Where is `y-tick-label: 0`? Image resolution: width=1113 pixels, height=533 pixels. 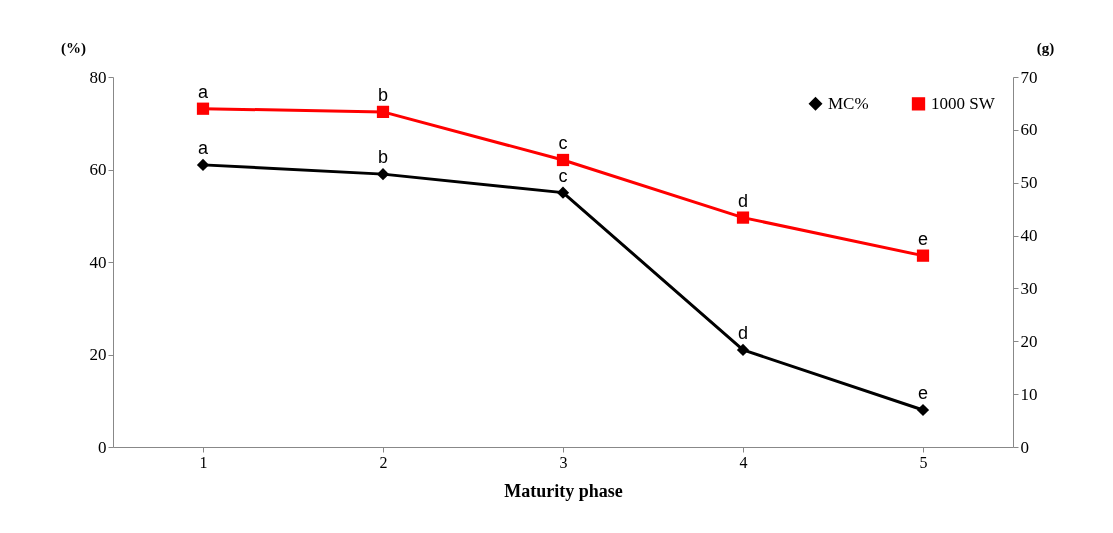 y-tick-label: 0 is located at coordinates (102, 447).